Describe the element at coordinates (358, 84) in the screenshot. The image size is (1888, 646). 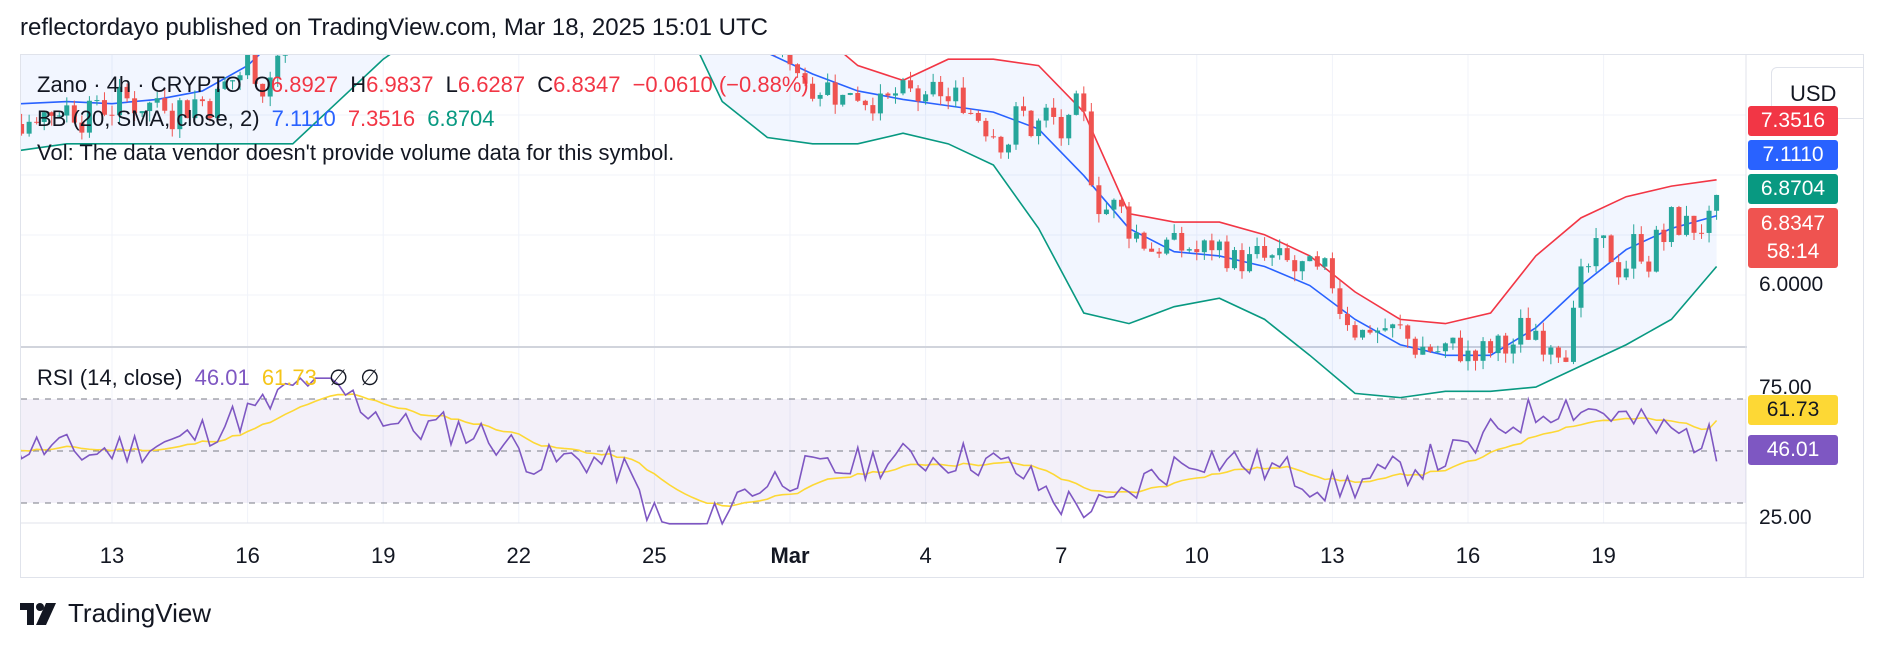
I see `high-label: H` at that location.